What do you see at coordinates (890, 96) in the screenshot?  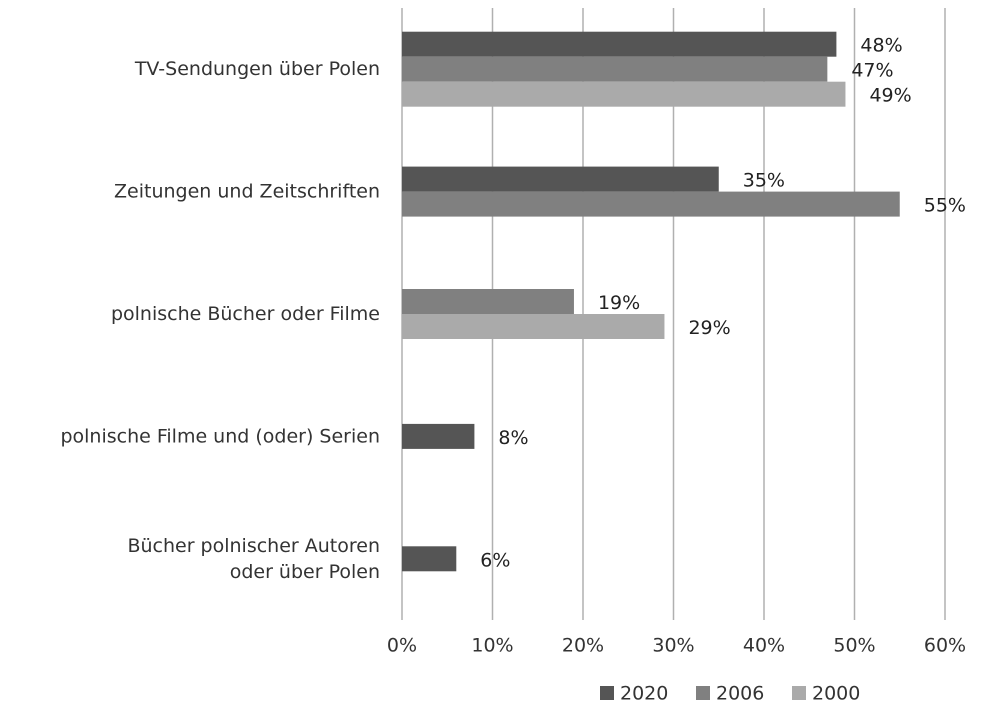 I see `data-label: 49%` at bounding box center [890, 96].